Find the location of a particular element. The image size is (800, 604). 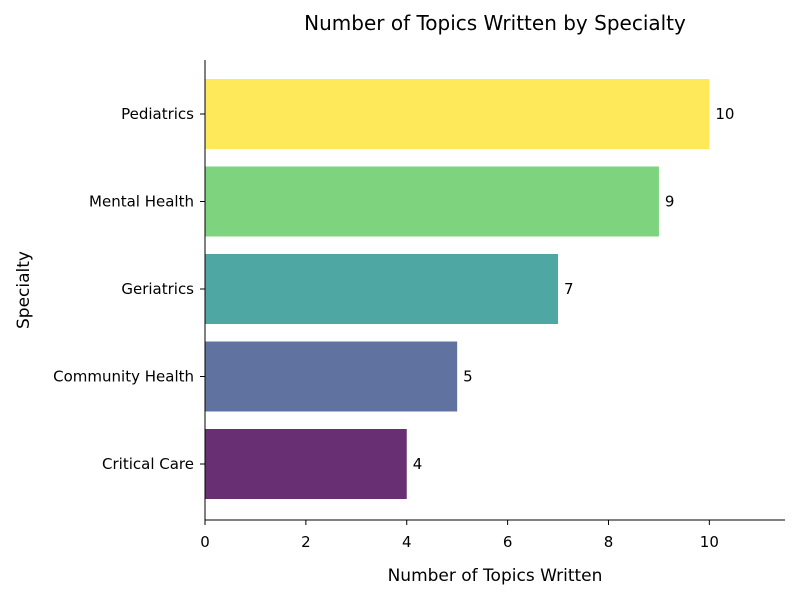

x-tick-label-2: 2 is located at coordinates (306, 542).